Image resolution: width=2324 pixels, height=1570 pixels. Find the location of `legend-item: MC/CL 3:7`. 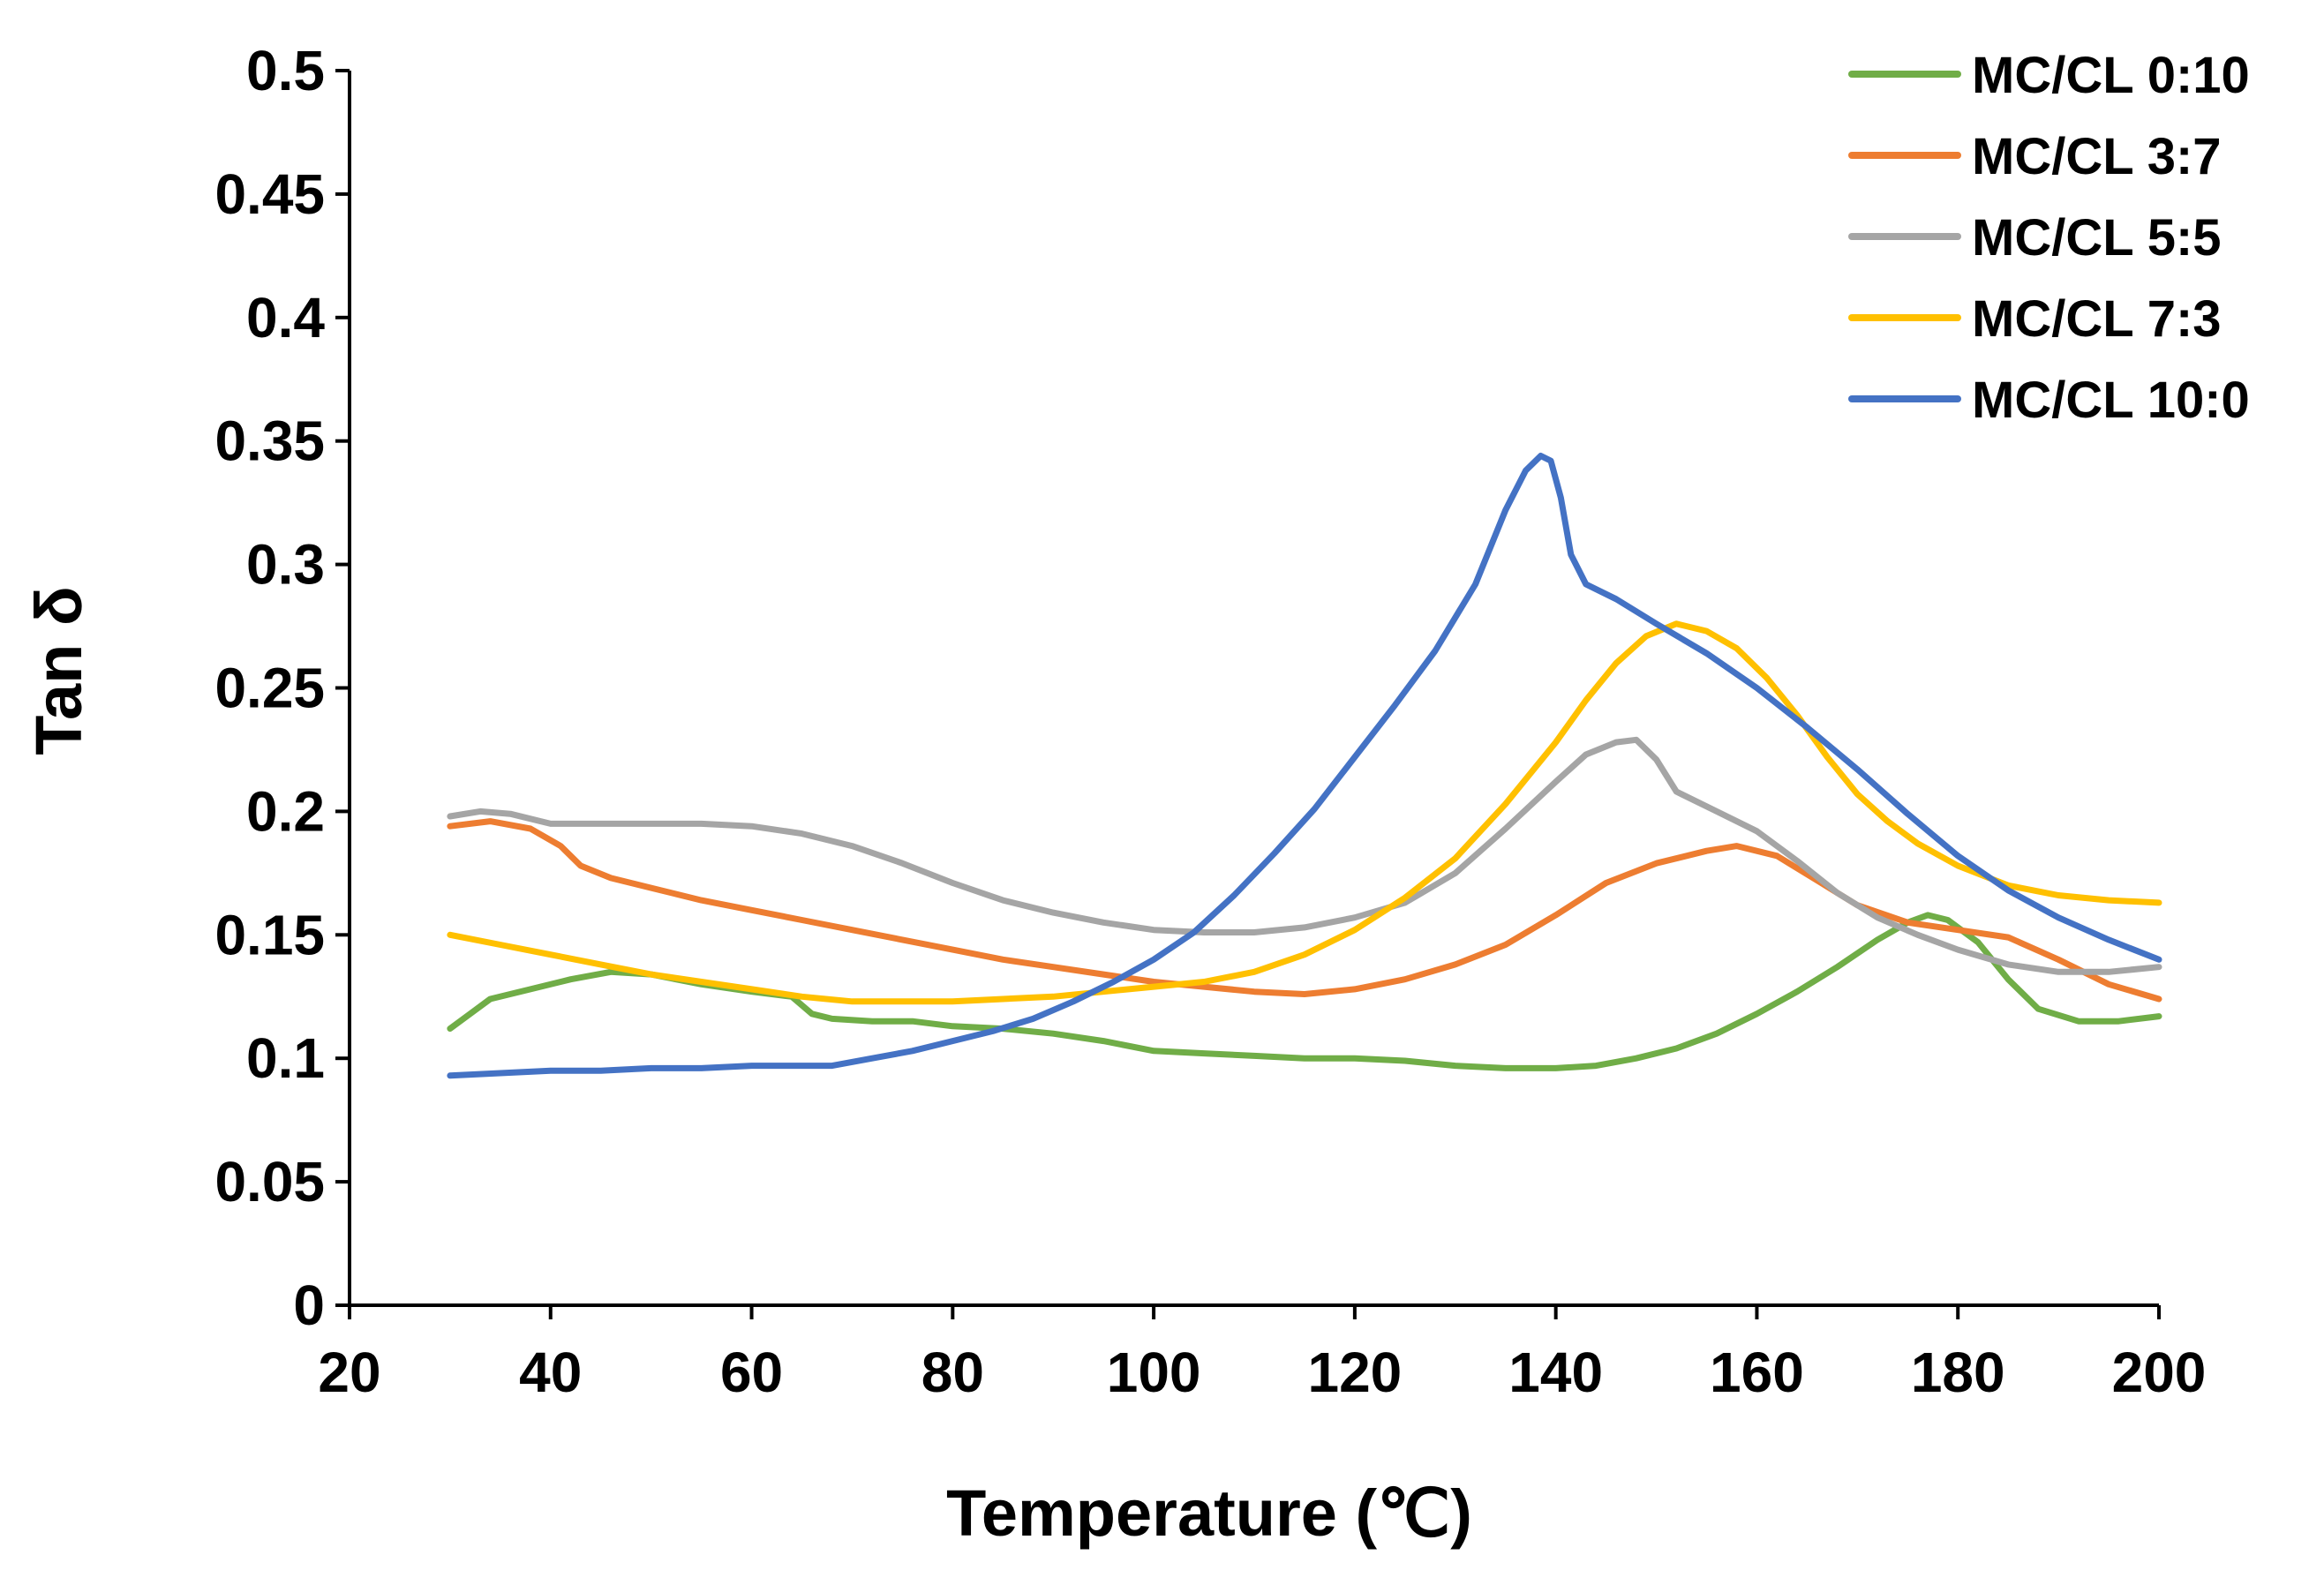

legend-item: MC/CL 3:7 is located at coordinates (2035, 156).